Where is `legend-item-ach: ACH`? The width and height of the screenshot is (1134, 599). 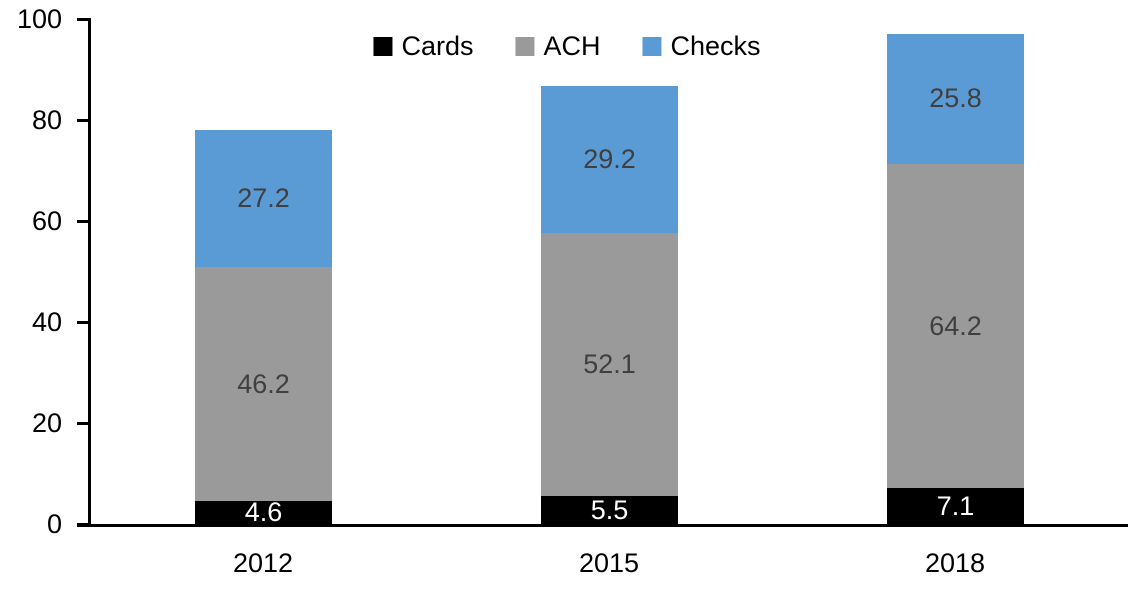
legend-item-ach: ACH is located at coordinates (558, 46).